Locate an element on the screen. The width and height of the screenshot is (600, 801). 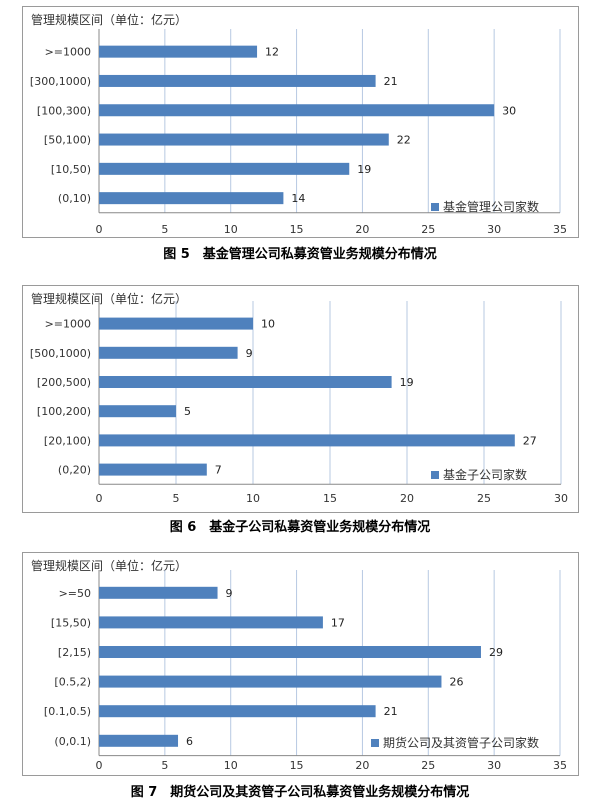
data-label: 10 is located at coordinates (268, 324).